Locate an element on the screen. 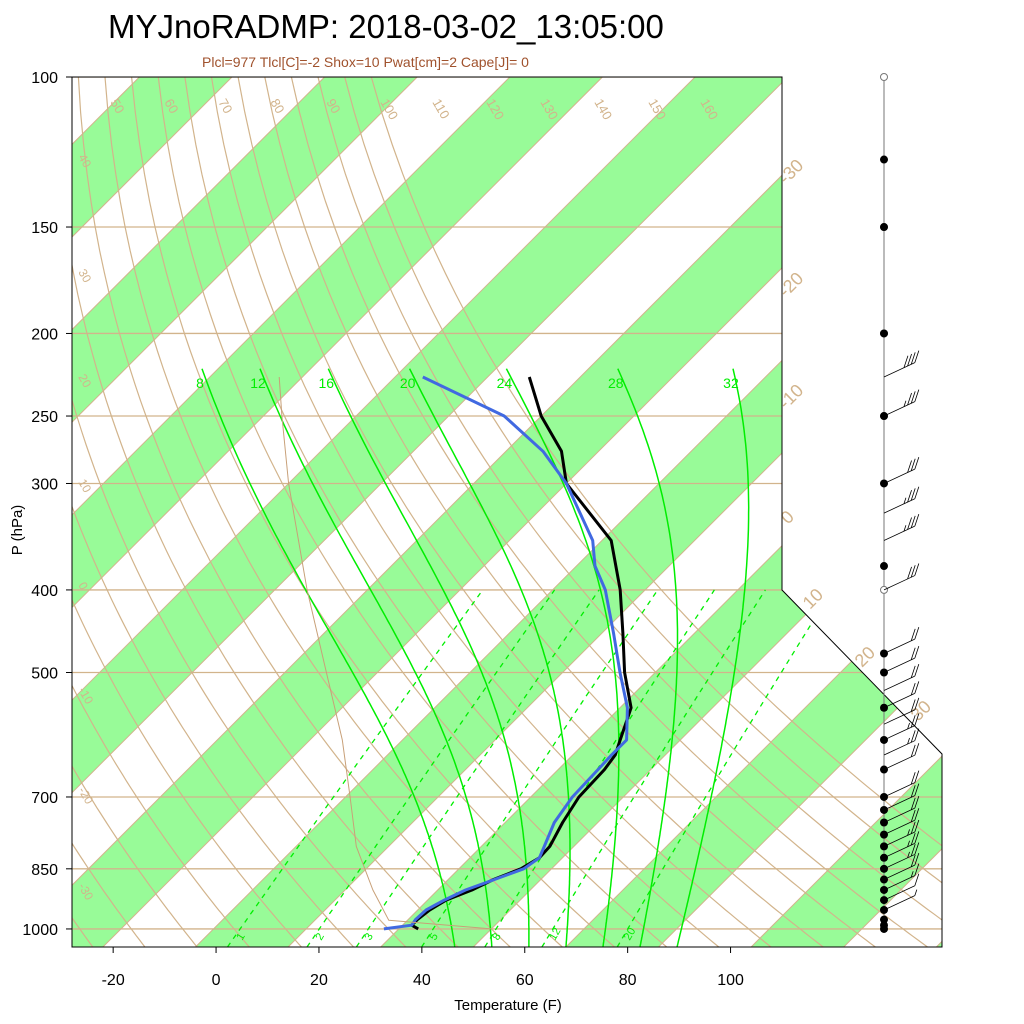 This screenshot has width=1024, height=1024. y-axis-label: P (hPa) is located at coordinates (17, 530).